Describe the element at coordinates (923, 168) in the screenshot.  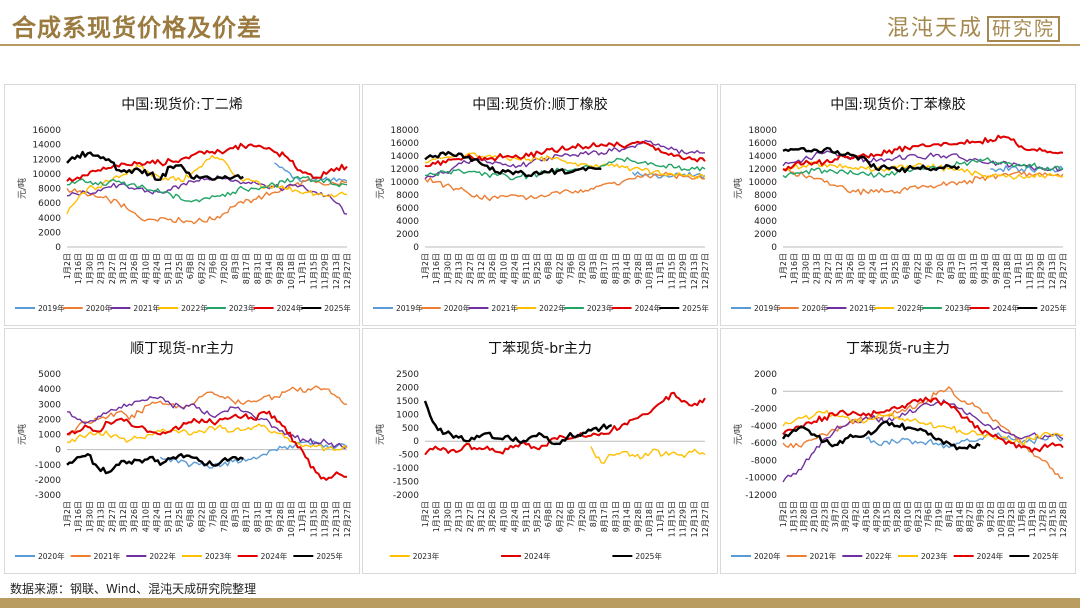
I see `series-line-2023年` at that location.